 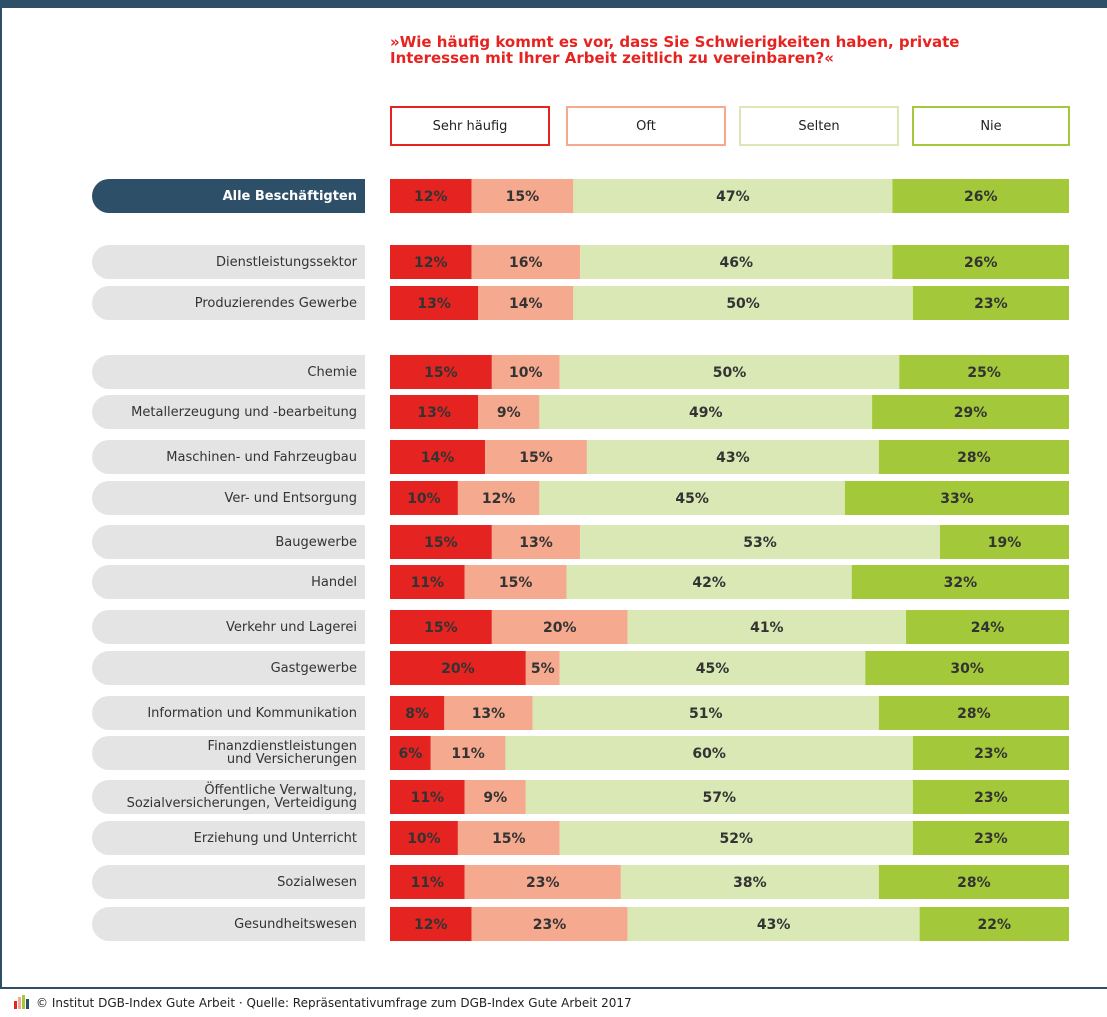 I want to click on category-label: Verkehr und Lagerei, so click(x=228, y=627).